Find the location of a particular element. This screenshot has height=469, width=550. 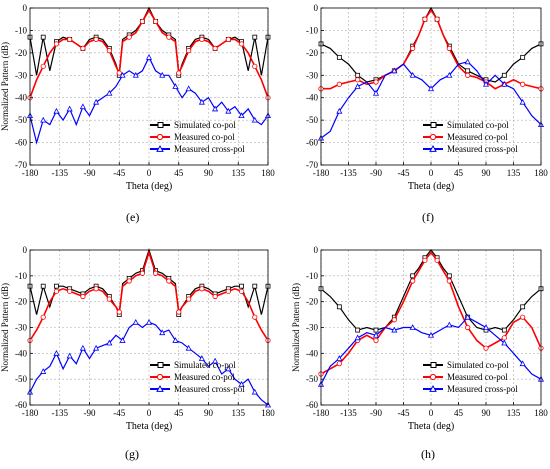

y-tick-label: -40 is located at coordinates (312, 98).